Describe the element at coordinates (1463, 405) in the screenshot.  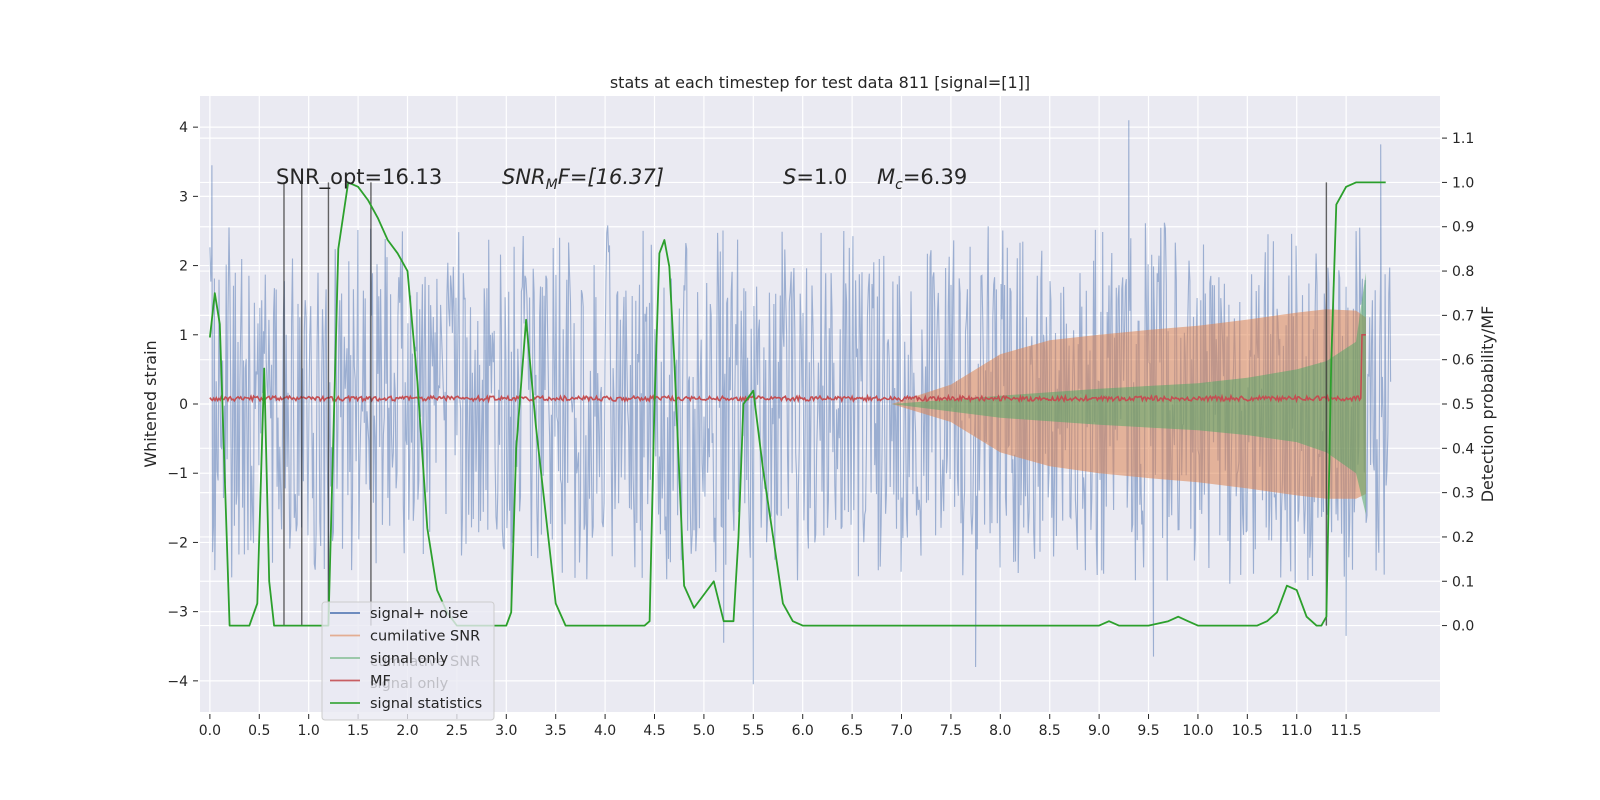
I see `y-tick-label-right: 0.5` at that location.